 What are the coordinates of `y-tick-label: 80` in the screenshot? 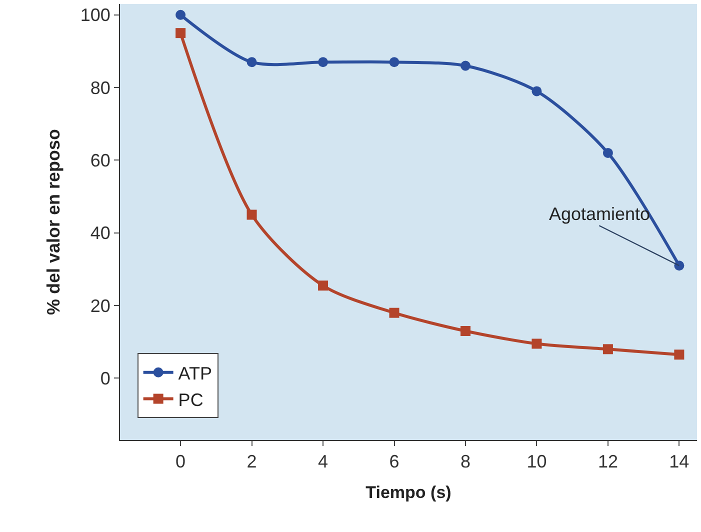 It's located at (100, 88).